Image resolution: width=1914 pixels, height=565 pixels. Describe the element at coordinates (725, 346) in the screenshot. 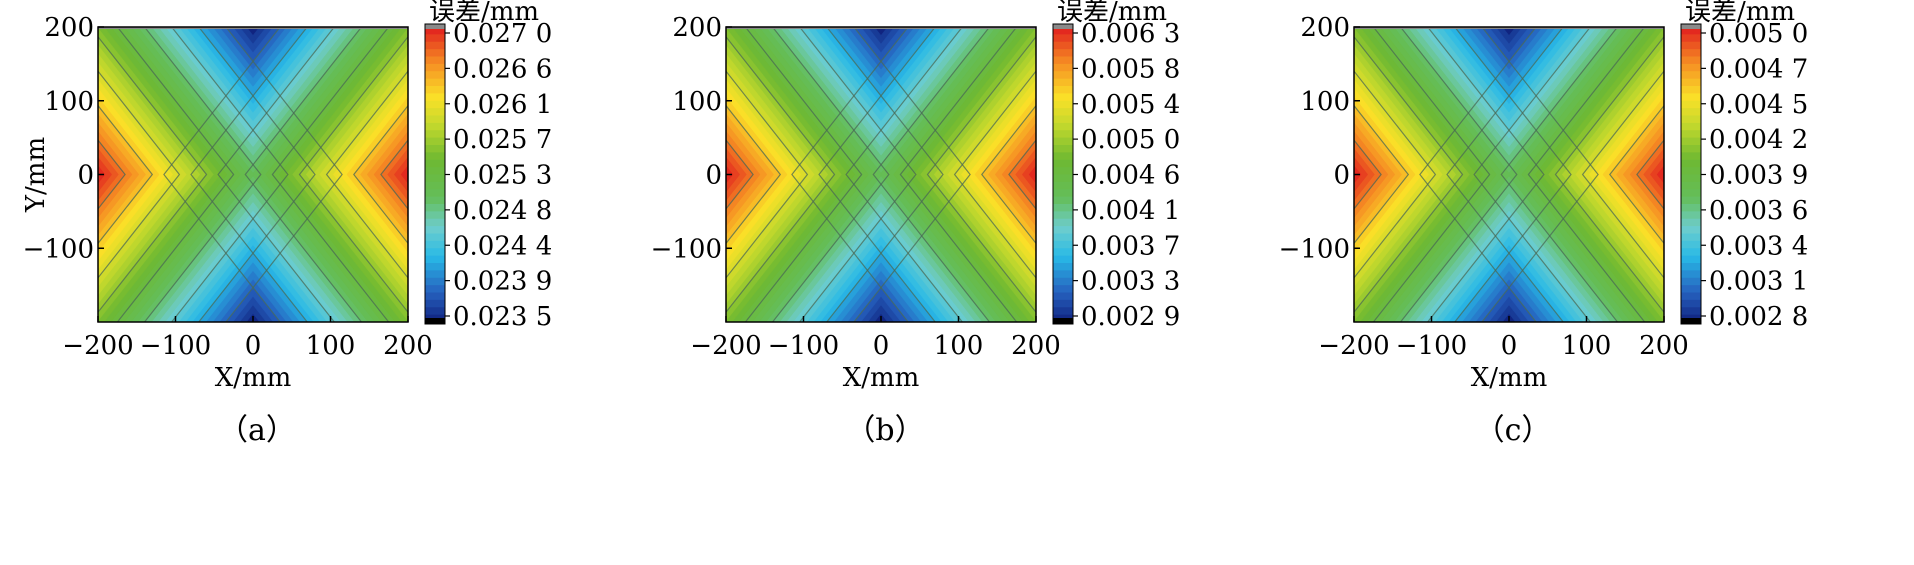

I see `x-tick-label: −200` at that location.